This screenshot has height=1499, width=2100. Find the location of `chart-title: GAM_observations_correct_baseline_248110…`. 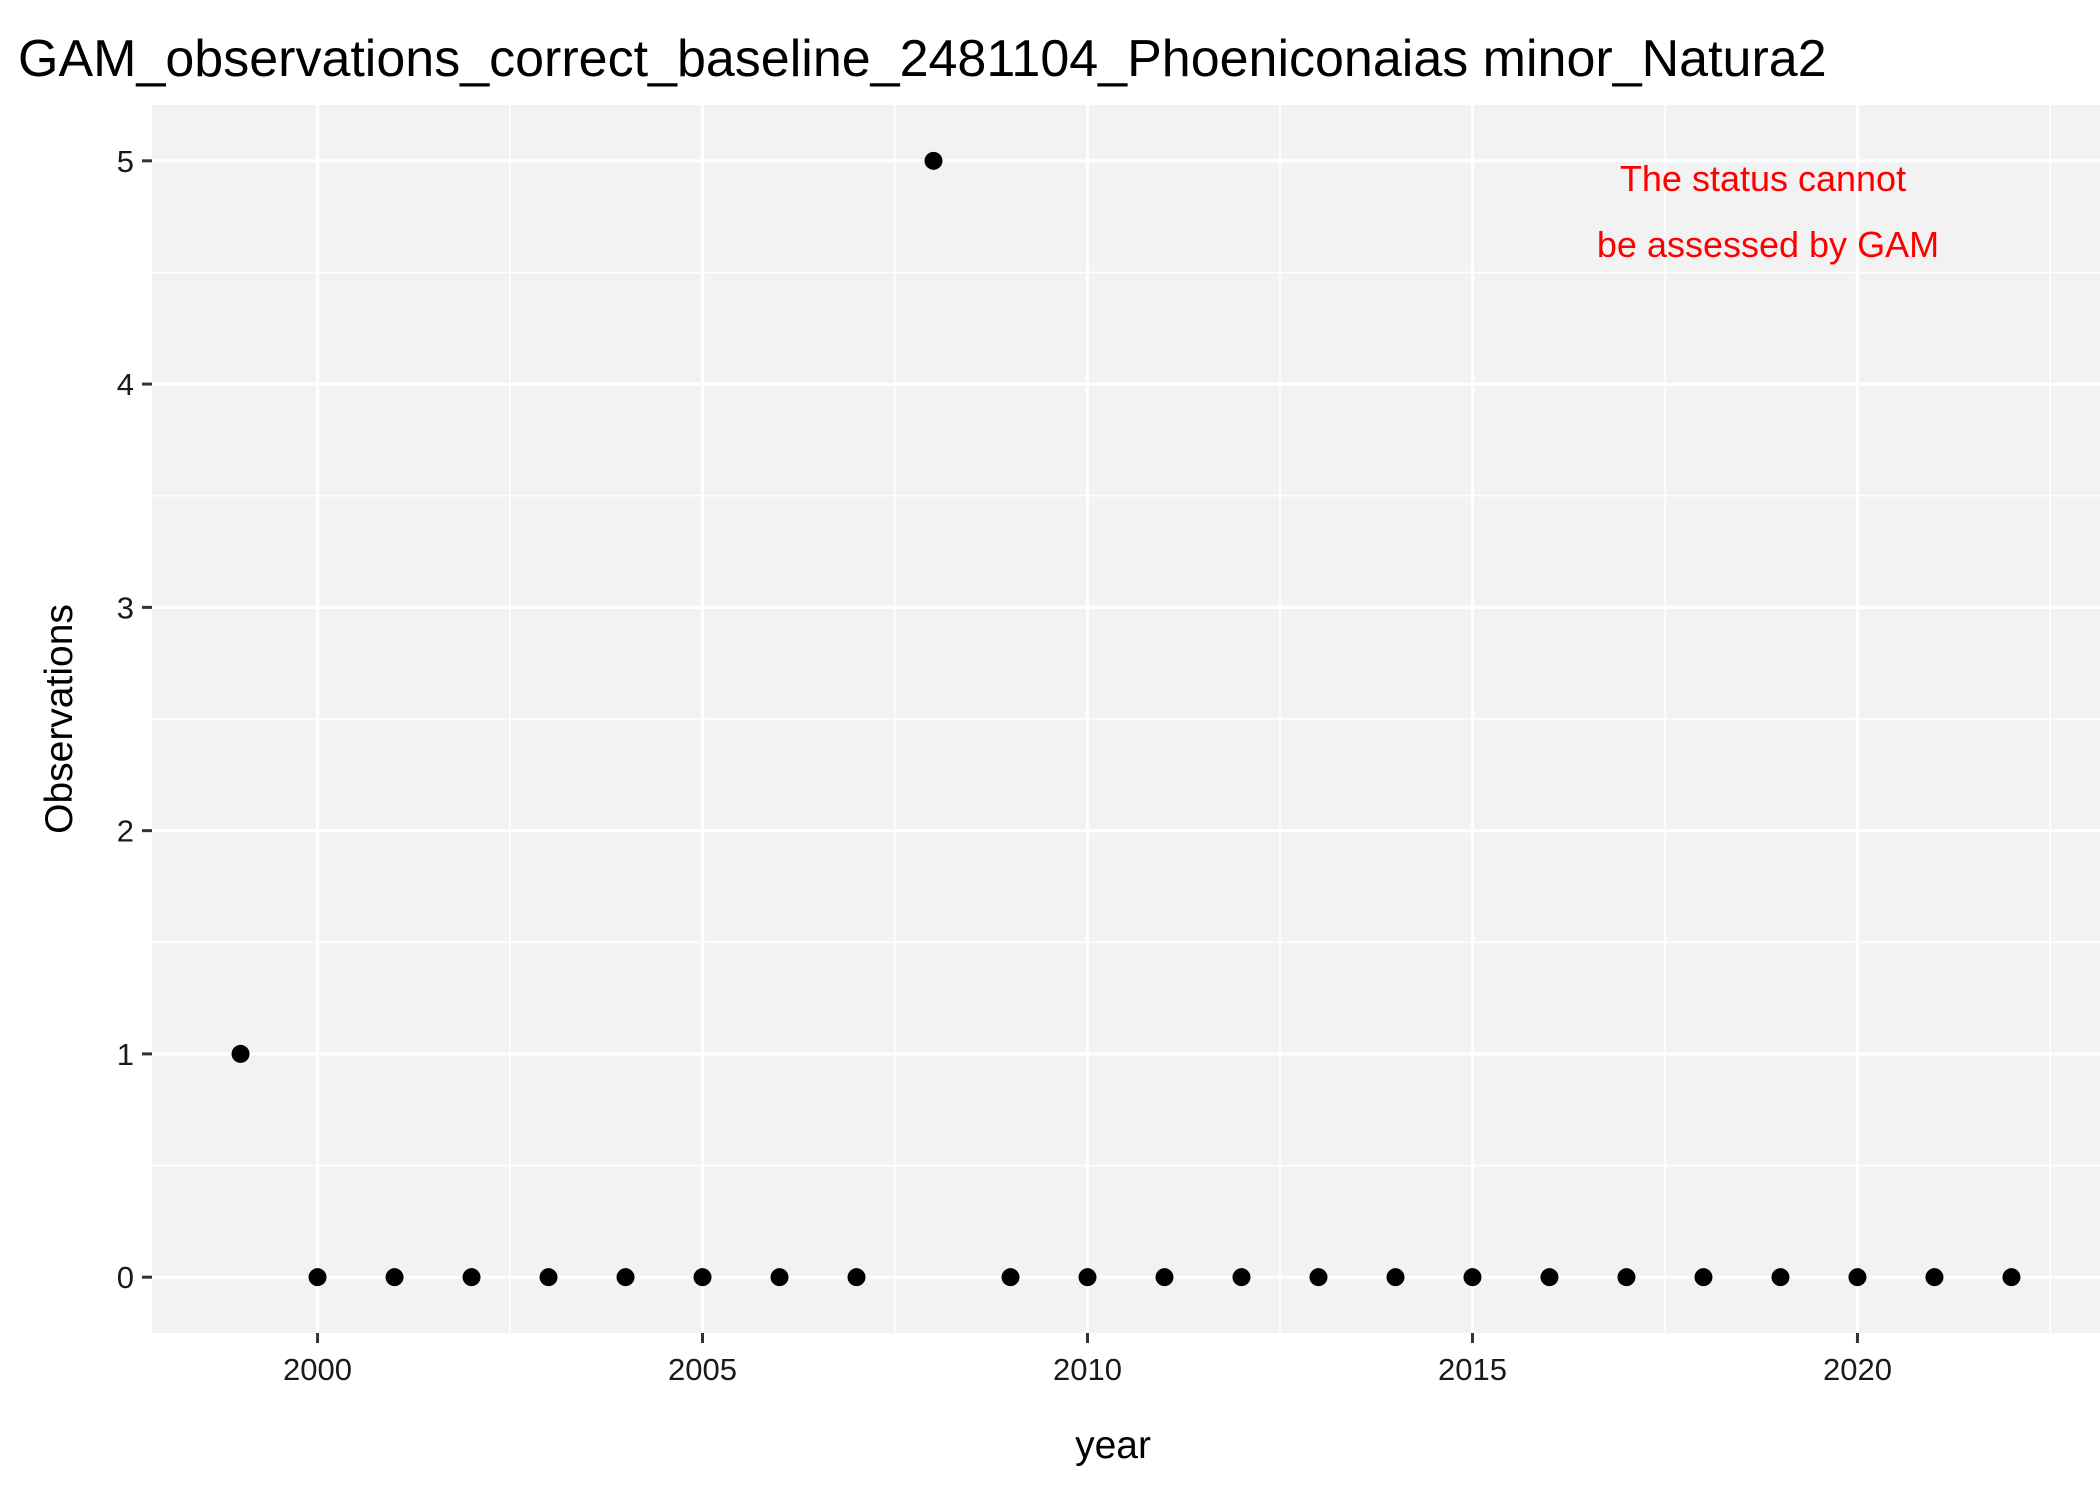

chart-title: GAM_observations_correct_baseline_248110… is located at coordinates (922, 59).